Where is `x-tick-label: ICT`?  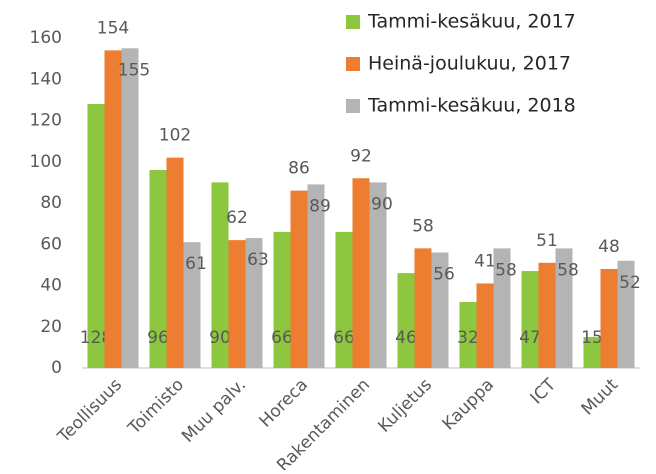 x-tick-label: ICT is located at coordinates (544, 392).